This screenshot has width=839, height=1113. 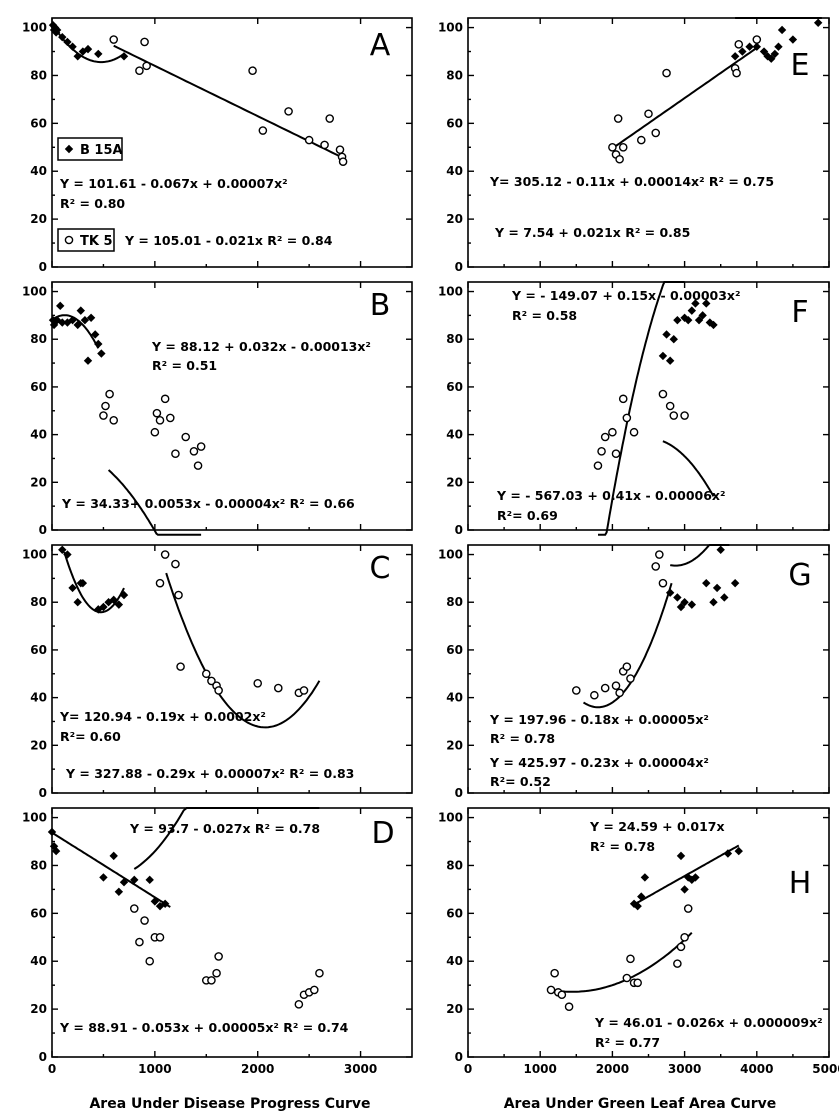 What do you see at coordinates (154, 1069) in the screenshot?
I see `x-tick-label: 1000` at bounding box center [154, 1069].